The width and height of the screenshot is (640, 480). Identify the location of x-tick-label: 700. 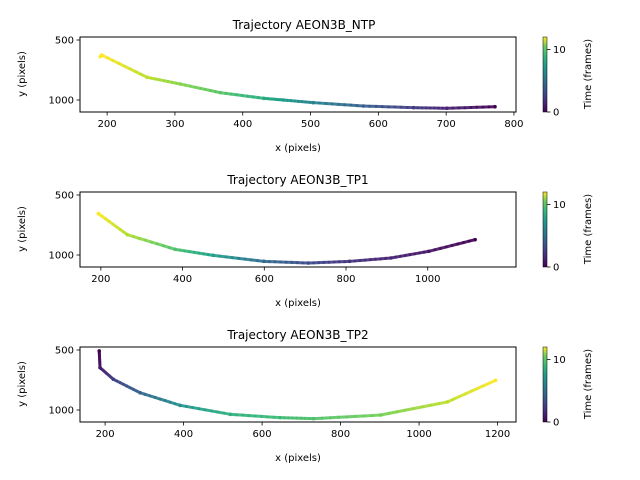
(446, 124).